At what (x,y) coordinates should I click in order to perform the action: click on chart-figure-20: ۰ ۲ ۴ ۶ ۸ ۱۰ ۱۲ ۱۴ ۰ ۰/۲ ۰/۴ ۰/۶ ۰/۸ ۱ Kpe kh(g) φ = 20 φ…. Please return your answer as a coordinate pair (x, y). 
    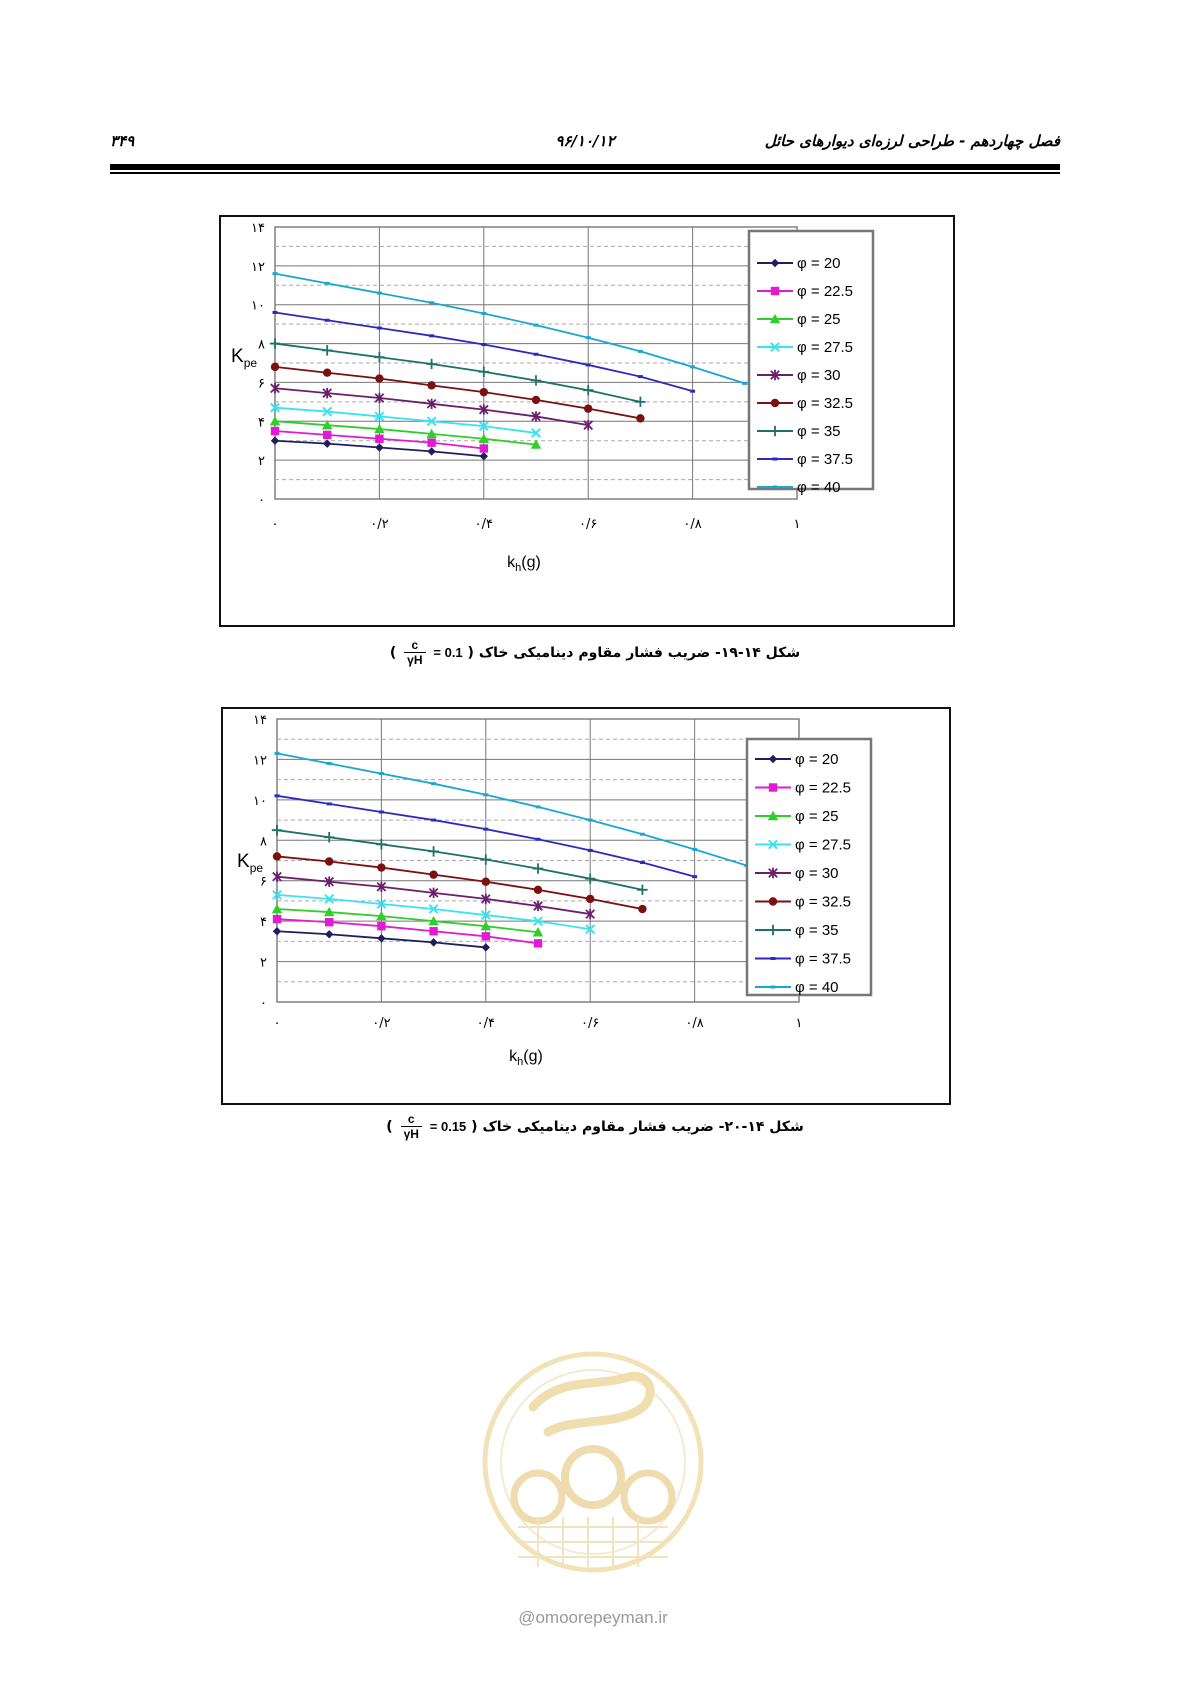
    Looking at the image, I should click on (586, 906).